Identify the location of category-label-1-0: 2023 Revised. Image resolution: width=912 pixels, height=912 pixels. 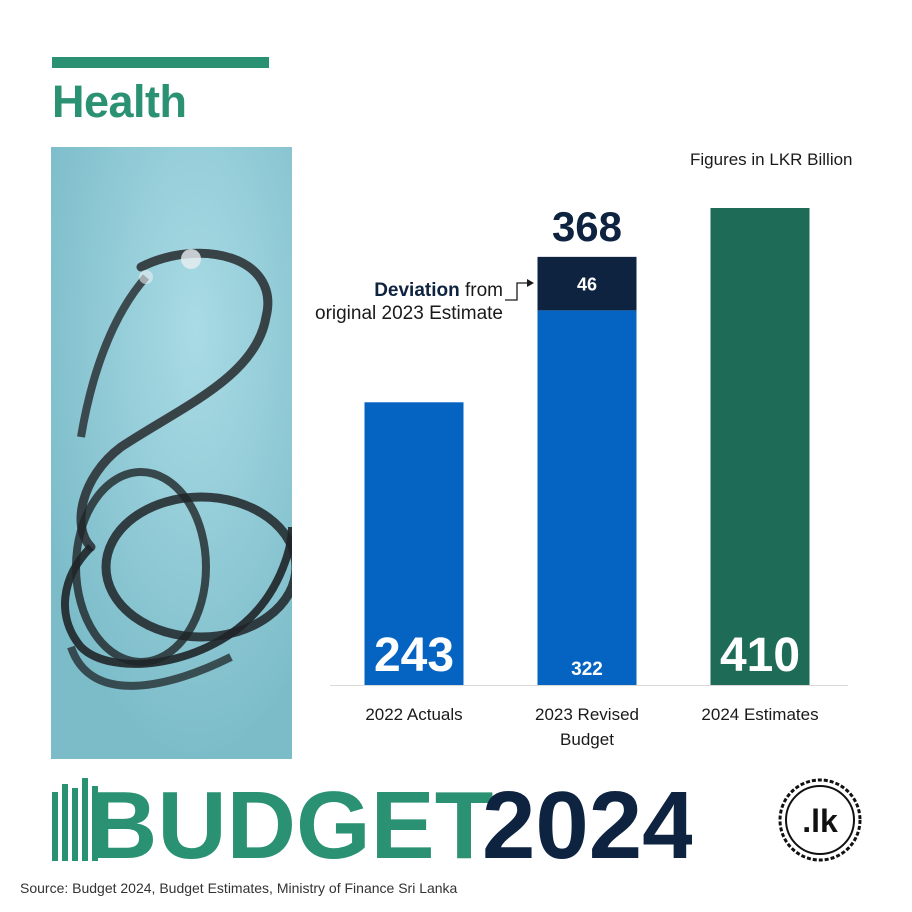
(587, 714).